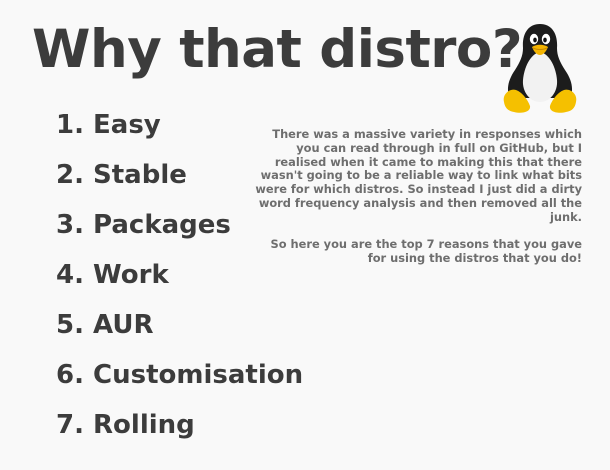 This screenshot has width=610, height=470. I want to click on reason-item: 7. Rolling, so click(125, 425).